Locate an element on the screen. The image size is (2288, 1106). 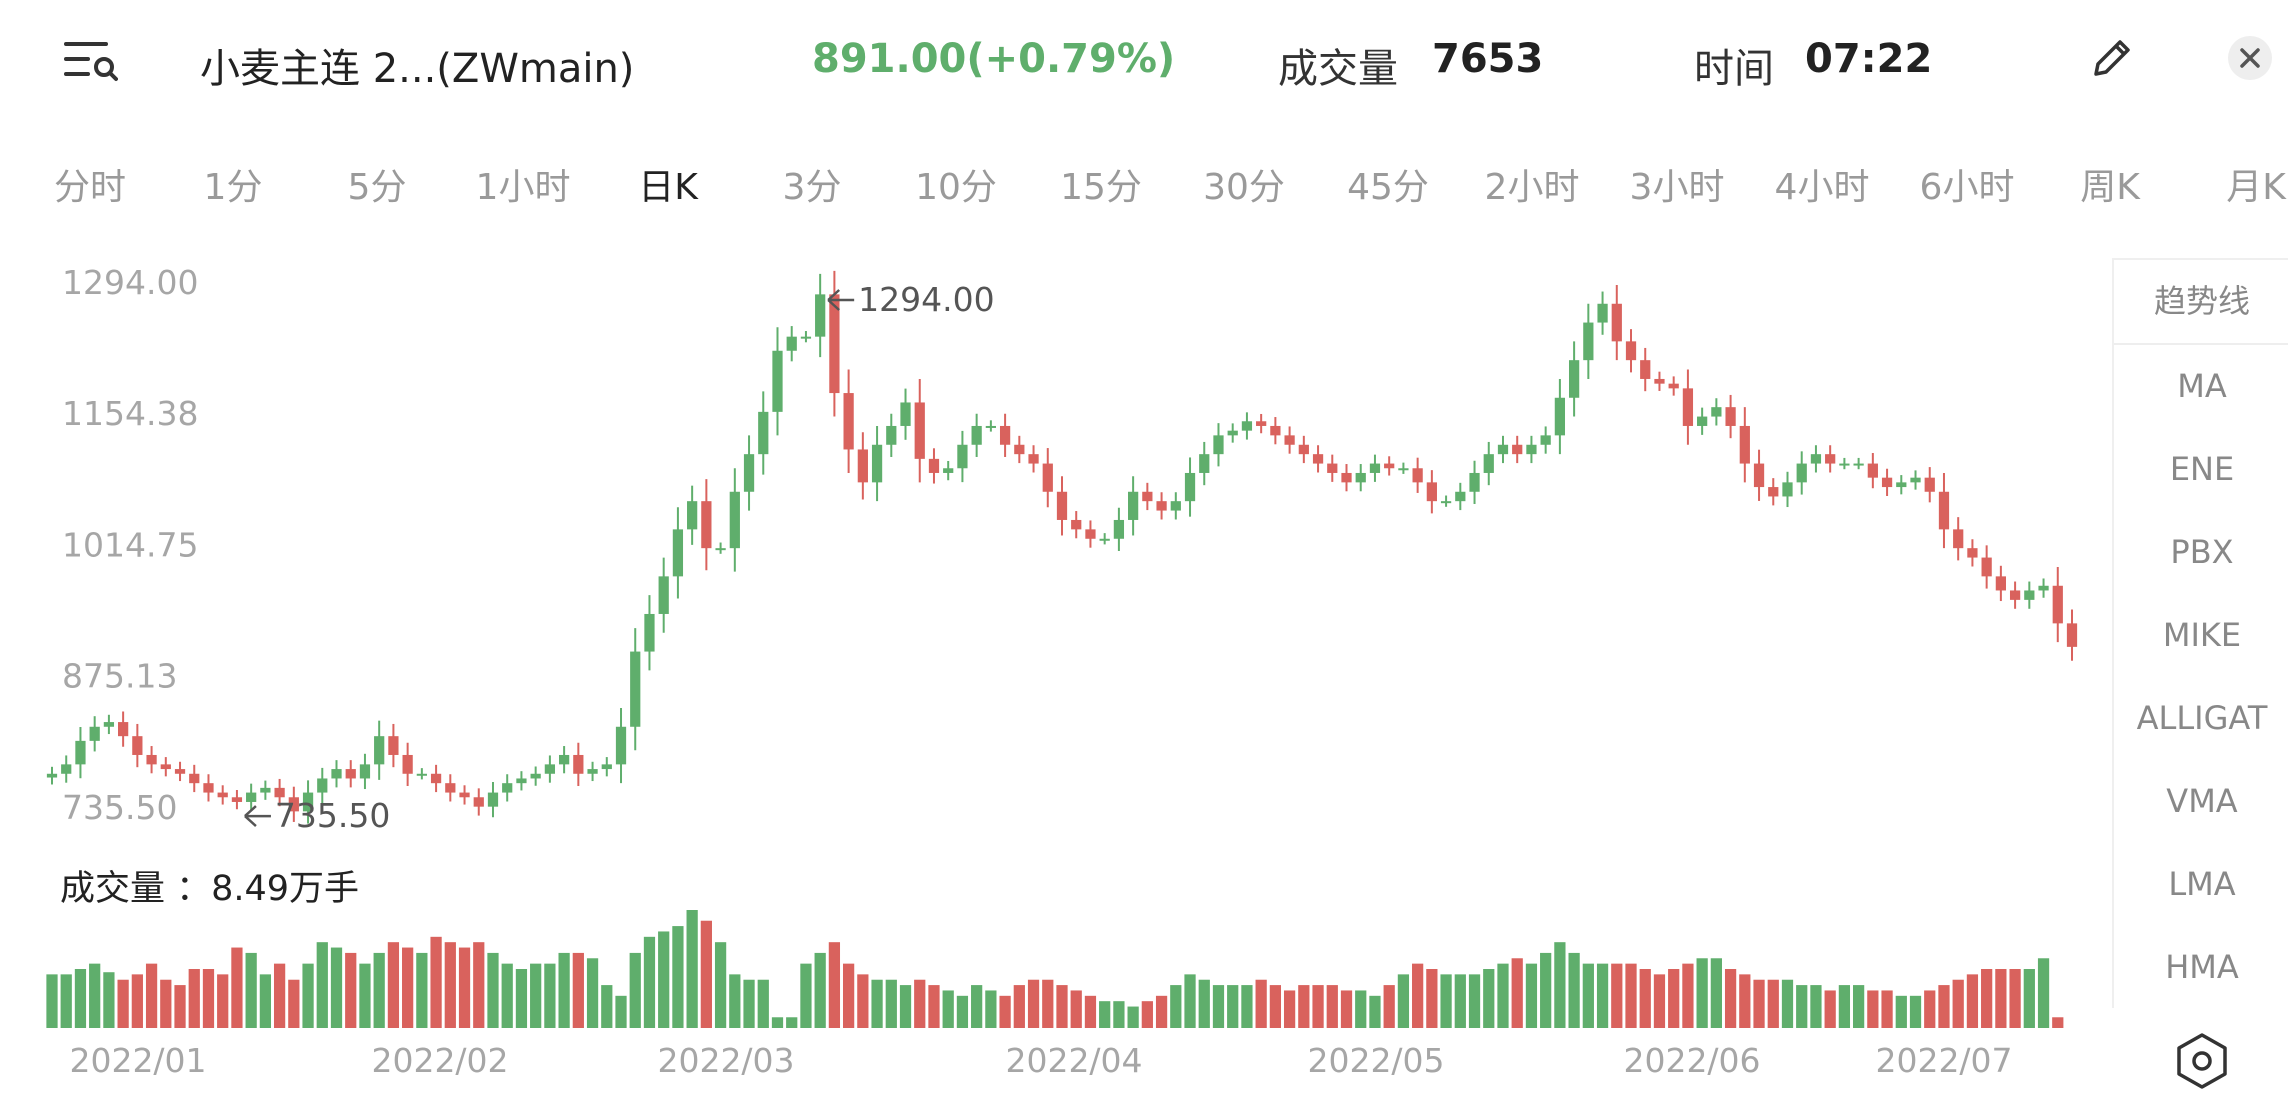
low-price-label: 735.50 is located at coordinates (332, 815).